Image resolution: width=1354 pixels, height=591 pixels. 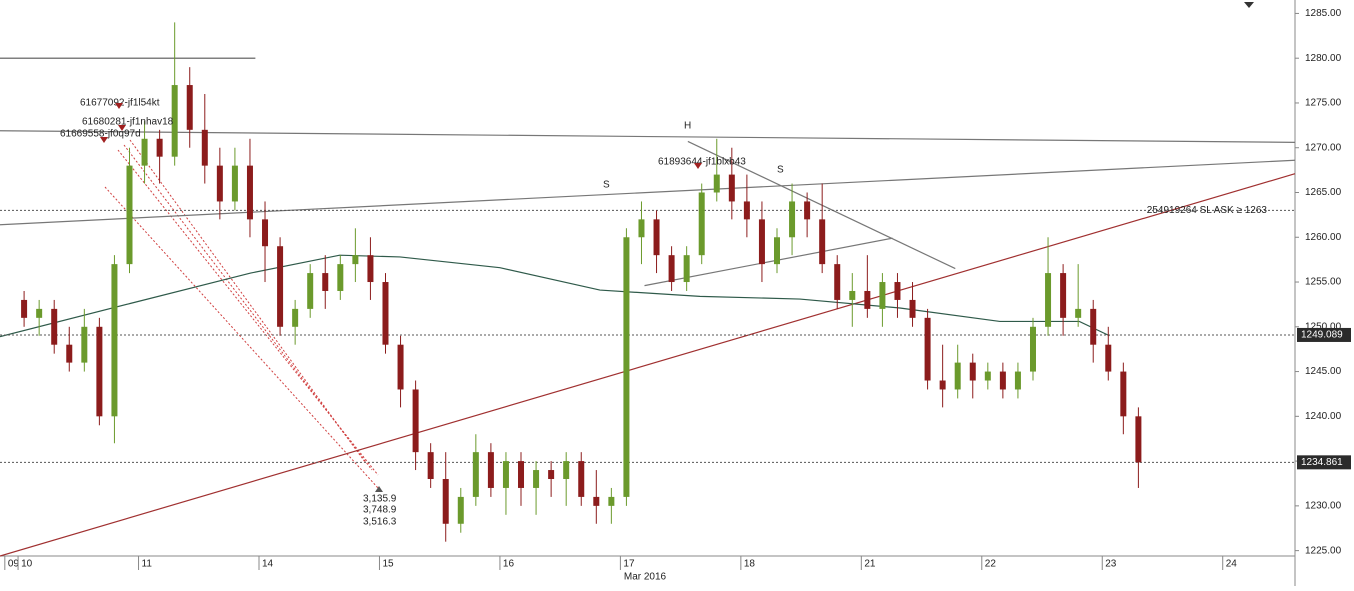 I want to click on annotation: S, so click(x=606, y=185).